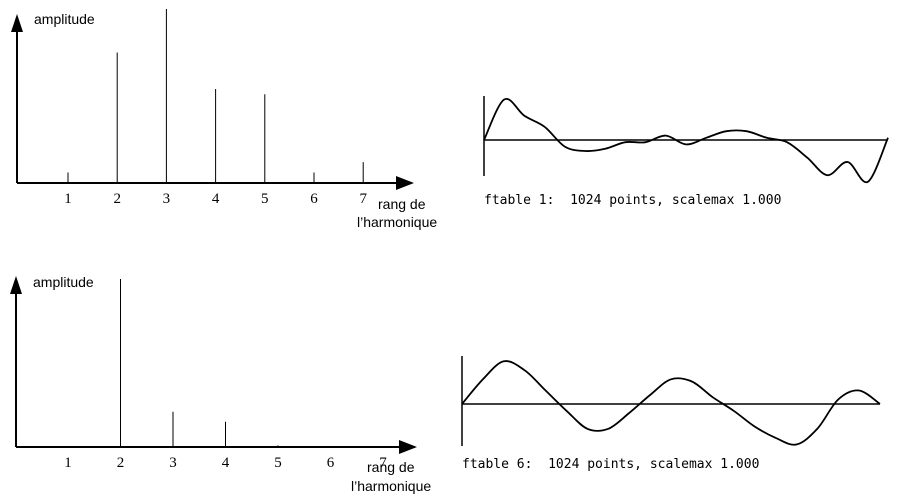  I want to click on waveform-bottom: ftable 6: 1024 points, scalemax 1.000, so click(671, 414).